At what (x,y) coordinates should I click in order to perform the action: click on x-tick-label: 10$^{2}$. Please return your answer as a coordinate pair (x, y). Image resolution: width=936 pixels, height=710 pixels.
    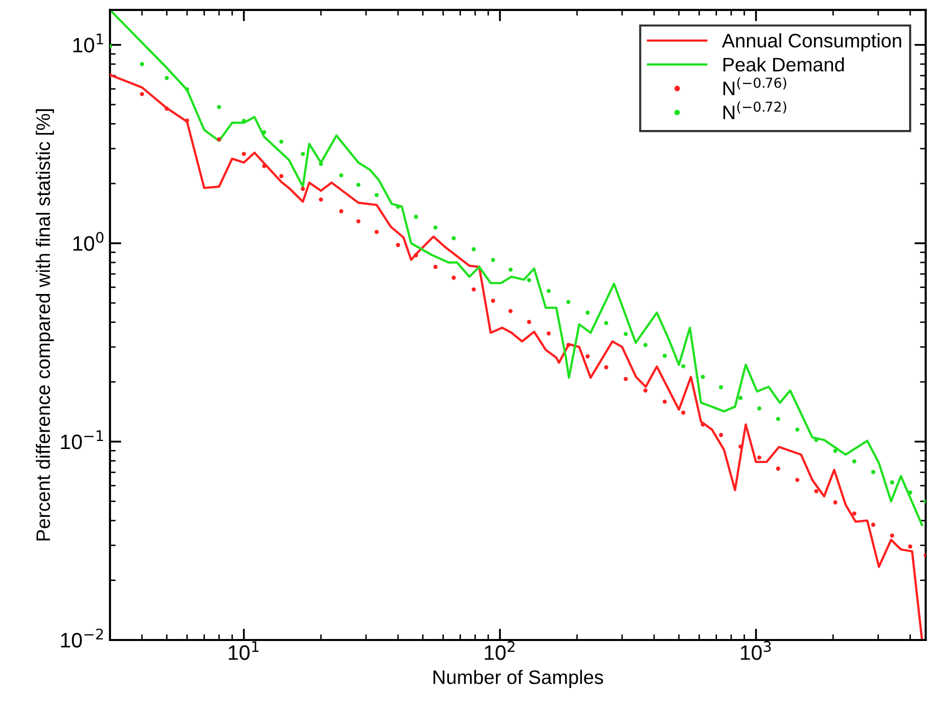
    Looking at the image, I should click on (499, 650).